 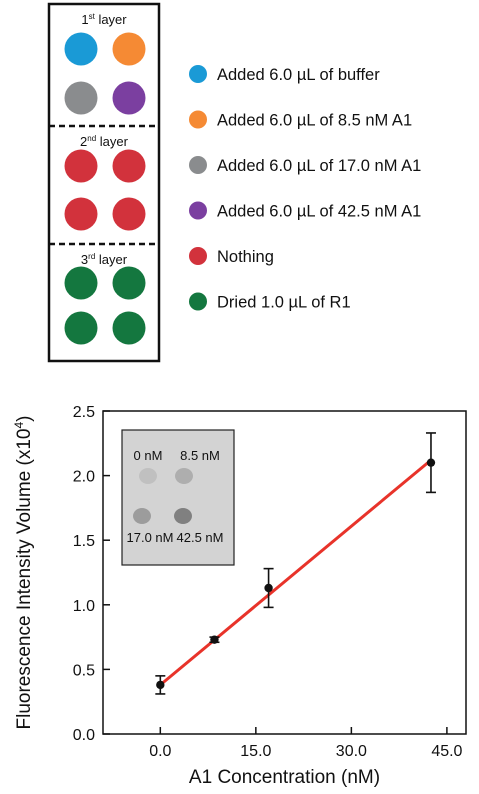 I want to click on x-tick-label: 0.0, so click(x=160, y=751).